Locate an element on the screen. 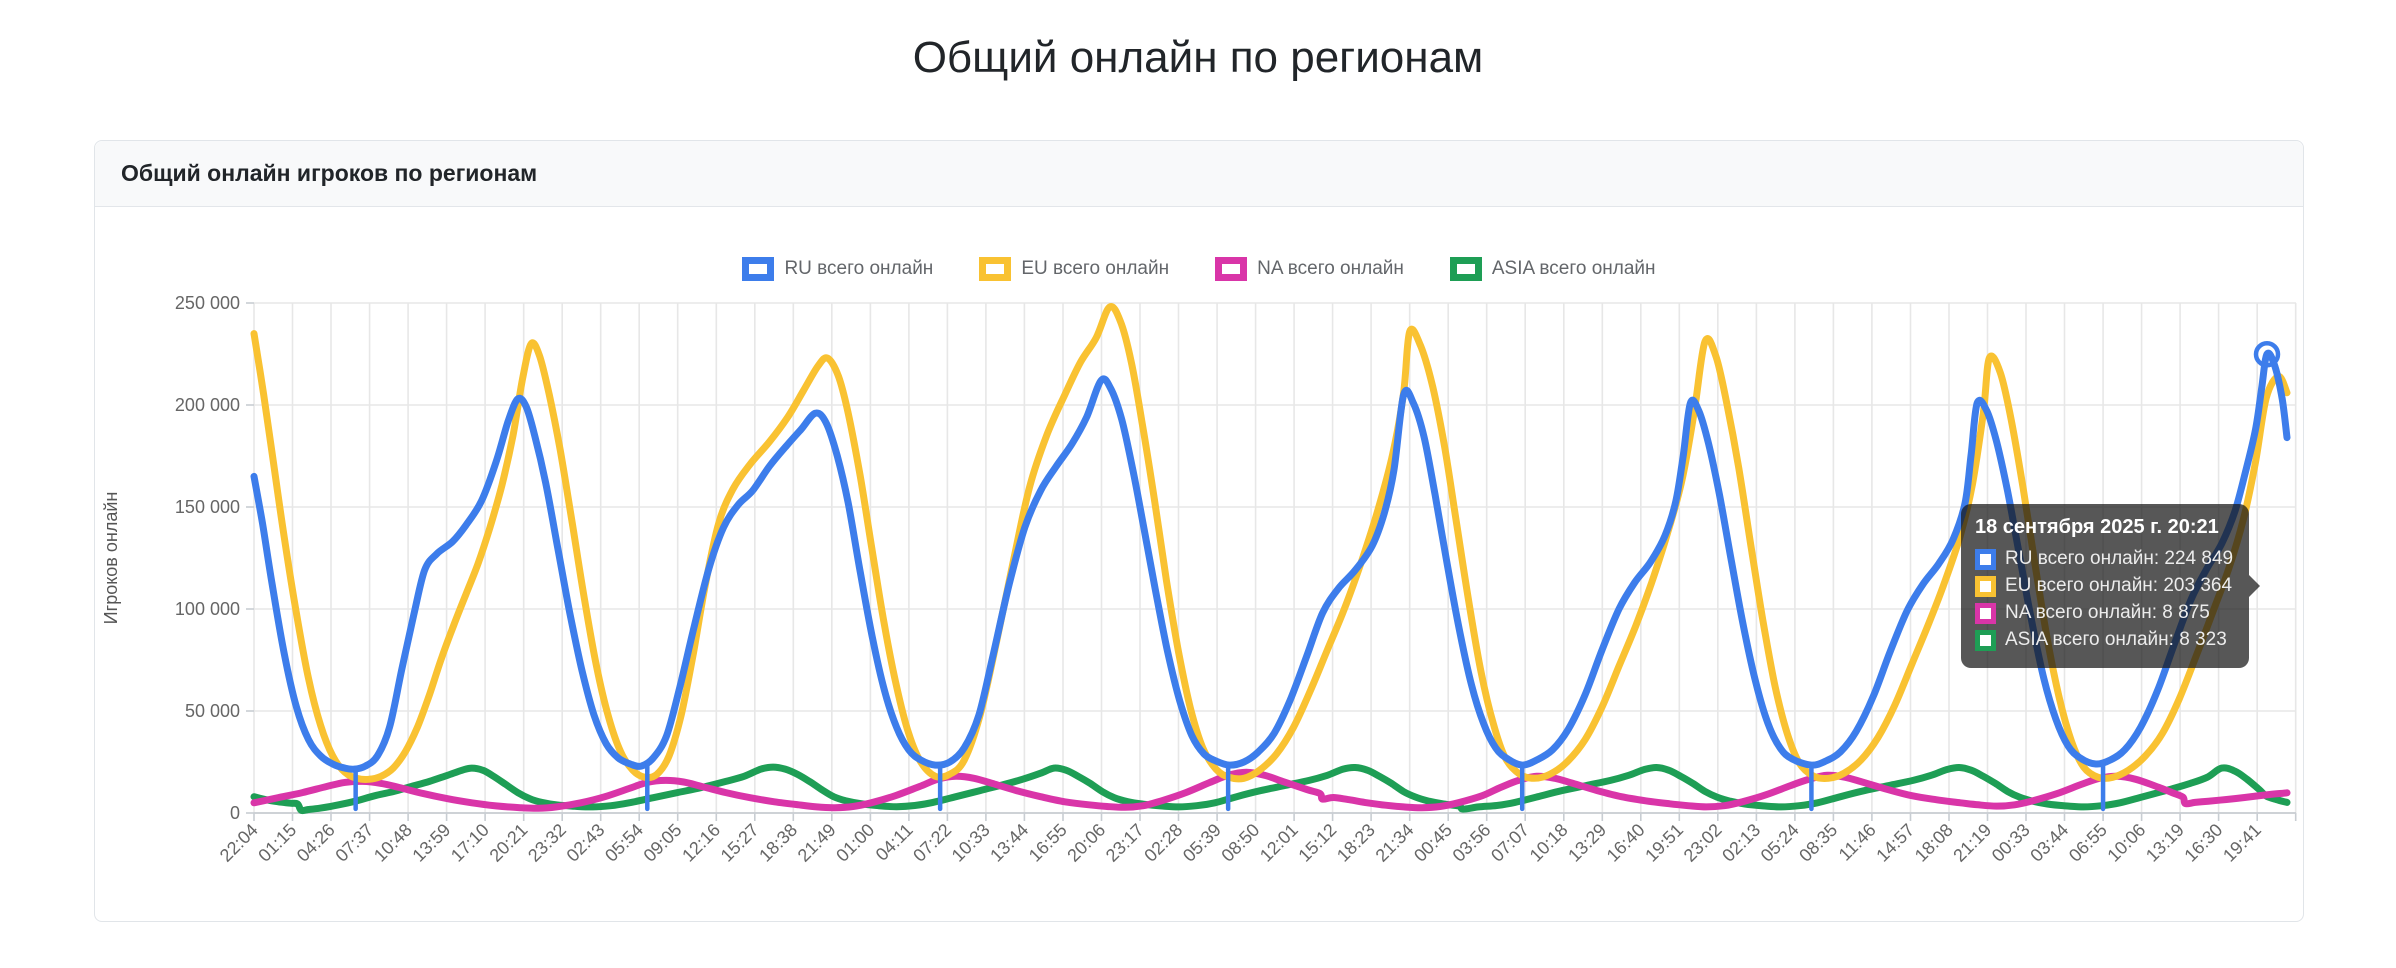 This screenshot has width=2396, height=968. tooltip-row-eu: EU всего онлайн: 203 364 is located at coordinates (2105, 586).